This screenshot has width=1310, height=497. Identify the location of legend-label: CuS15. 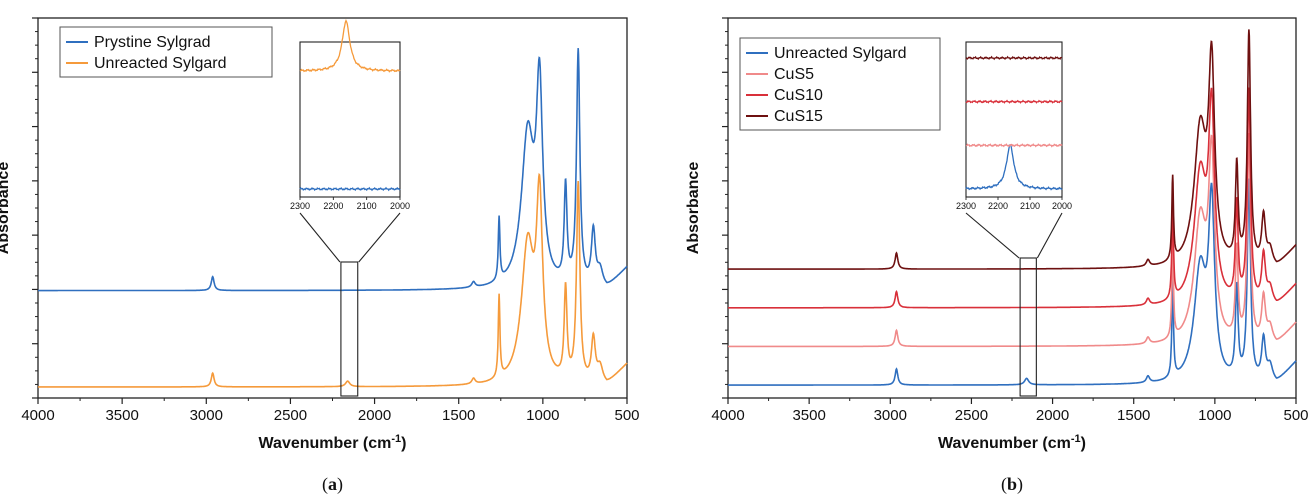
(798, 116).